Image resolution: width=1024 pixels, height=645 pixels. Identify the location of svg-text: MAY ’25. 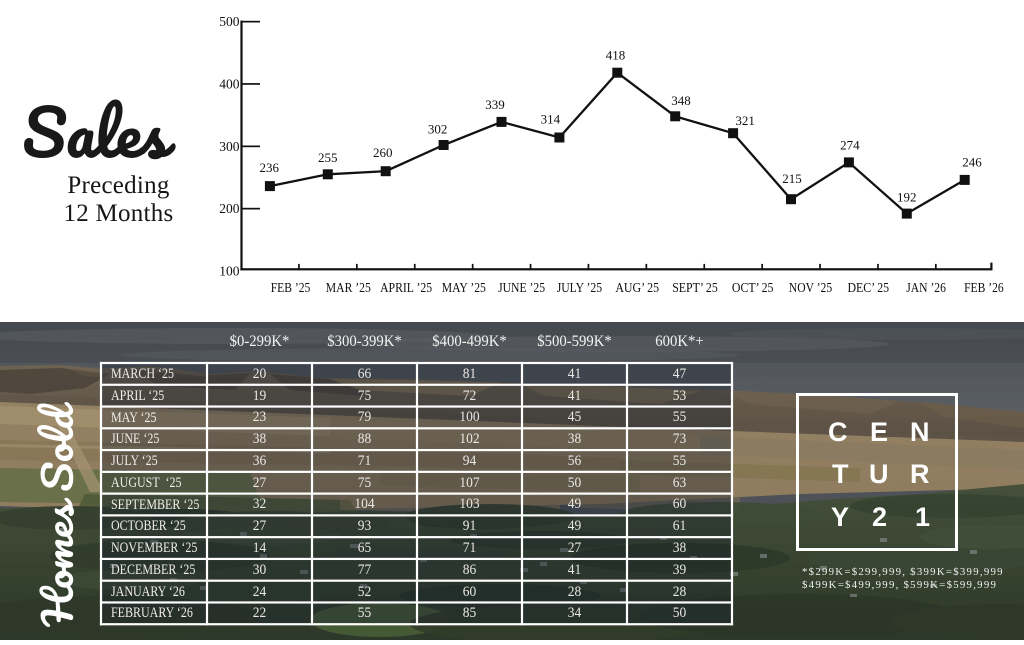
(464, 287).